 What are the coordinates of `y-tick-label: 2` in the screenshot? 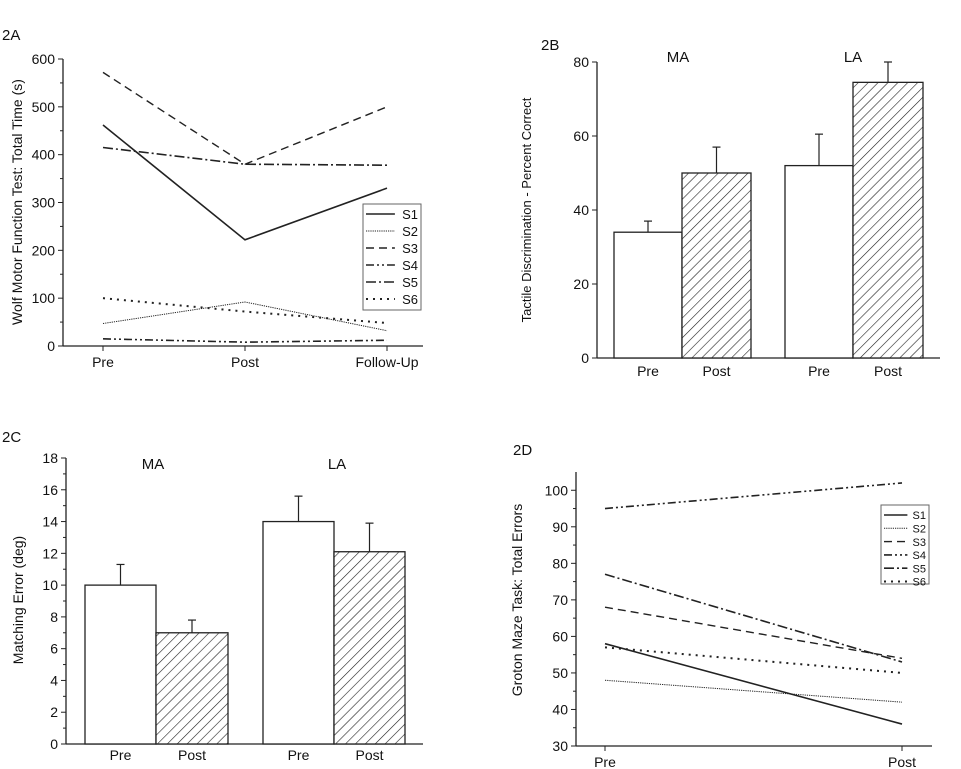 It's located at (54, 712).